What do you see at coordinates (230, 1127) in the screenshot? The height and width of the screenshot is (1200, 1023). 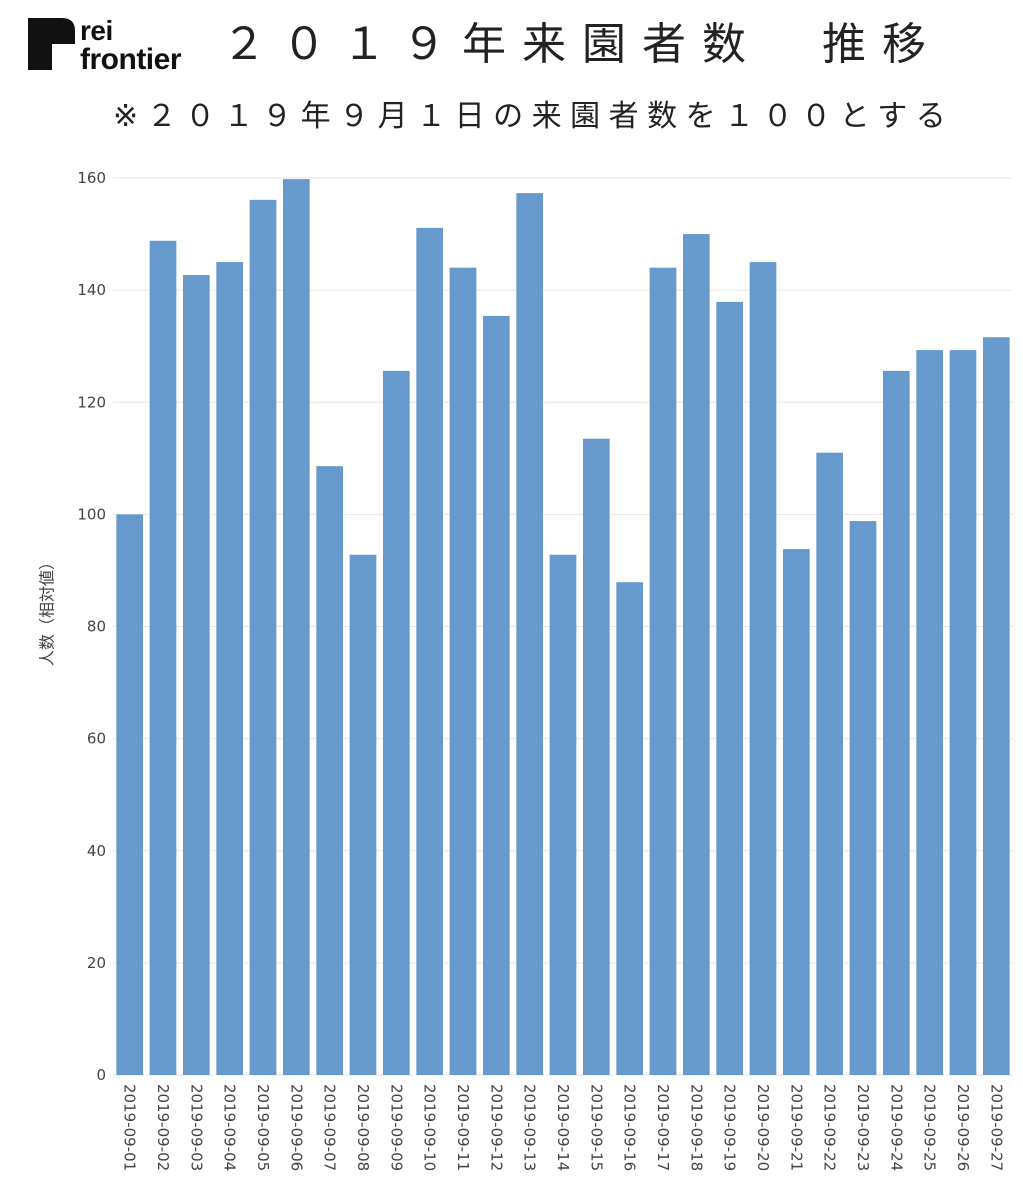 I see `x-tick-label: 2019-09-04` at bounding box center [230, 1127].